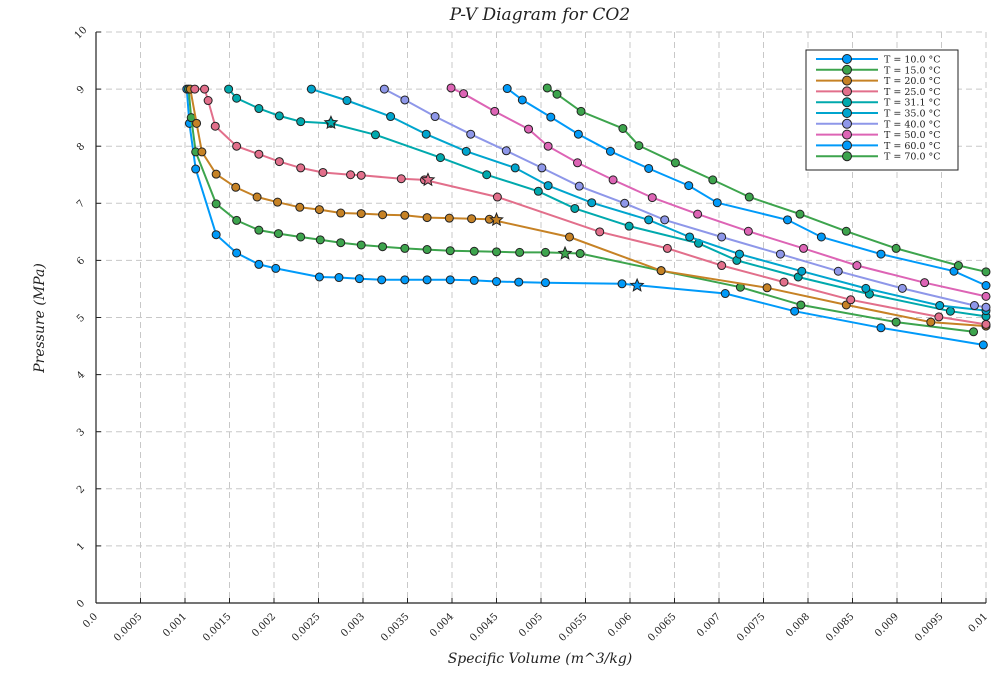  I want to click on legend-label: T = 20.0 °C, so click(912, 81).